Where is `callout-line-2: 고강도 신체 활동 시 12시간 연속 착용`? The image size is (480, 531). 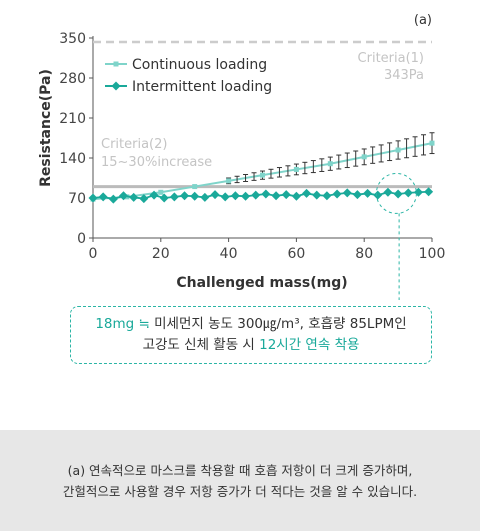 callout-line-2: 고강도 신체 활동 시 12시간 연속 착용 is located at coordinates (251, 345).